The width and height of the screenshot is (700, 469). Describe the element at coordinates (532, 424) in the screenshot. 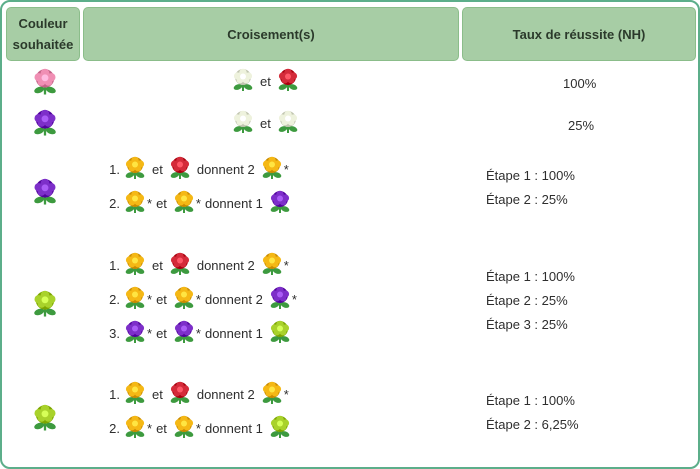

I see `rate-text: Étape 2 : 6,25%` at that location.